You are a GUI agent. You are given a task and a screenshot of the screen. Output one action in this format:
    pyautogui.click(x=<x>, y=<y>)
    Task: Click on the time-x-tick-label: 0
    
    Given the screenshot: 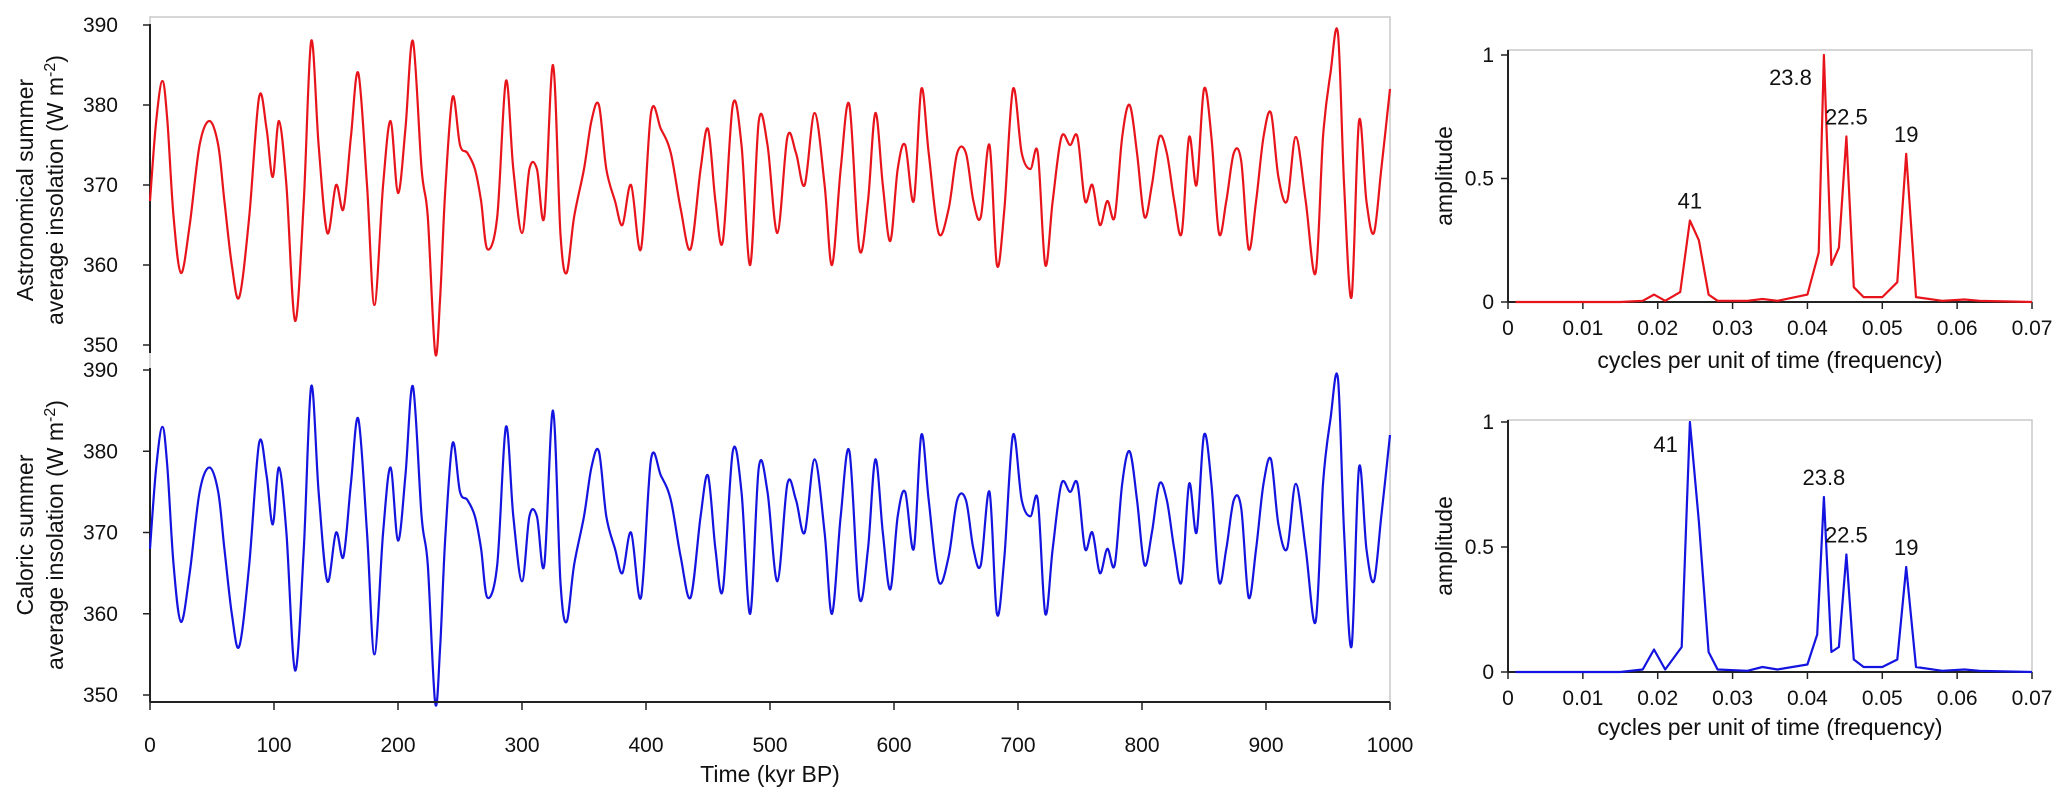 What is the action you would take?
    pyautogui.click(x=150, y=745)
    